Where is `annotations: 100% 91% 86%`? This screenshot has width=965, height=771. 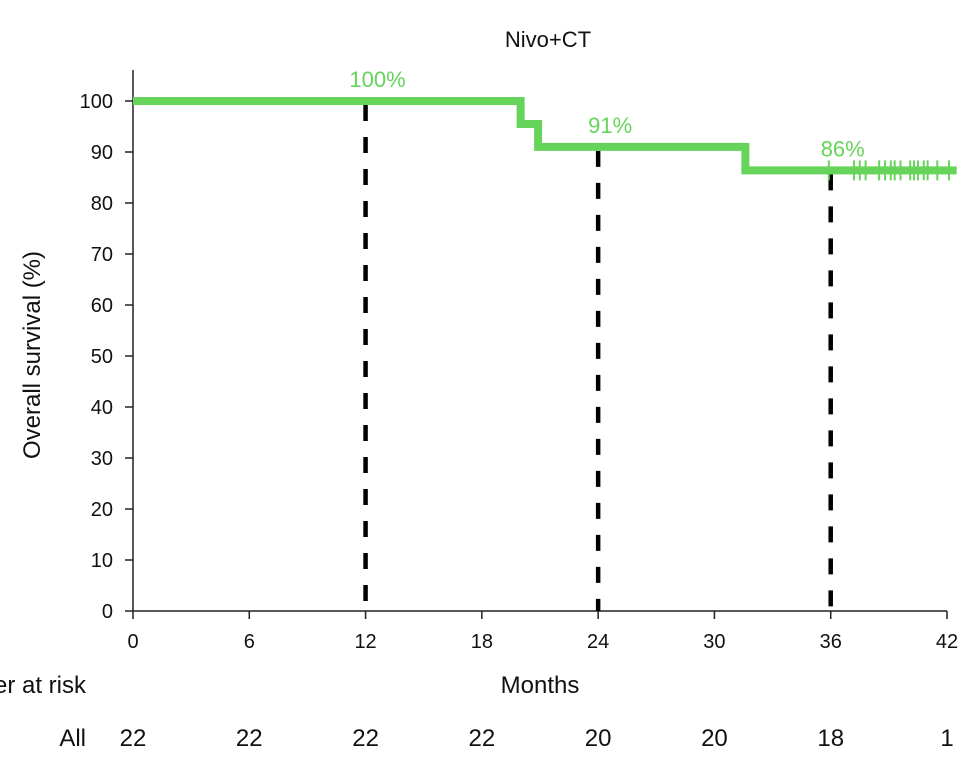 annotations: 100% 91% 86% is located at coordinates (606, 114).